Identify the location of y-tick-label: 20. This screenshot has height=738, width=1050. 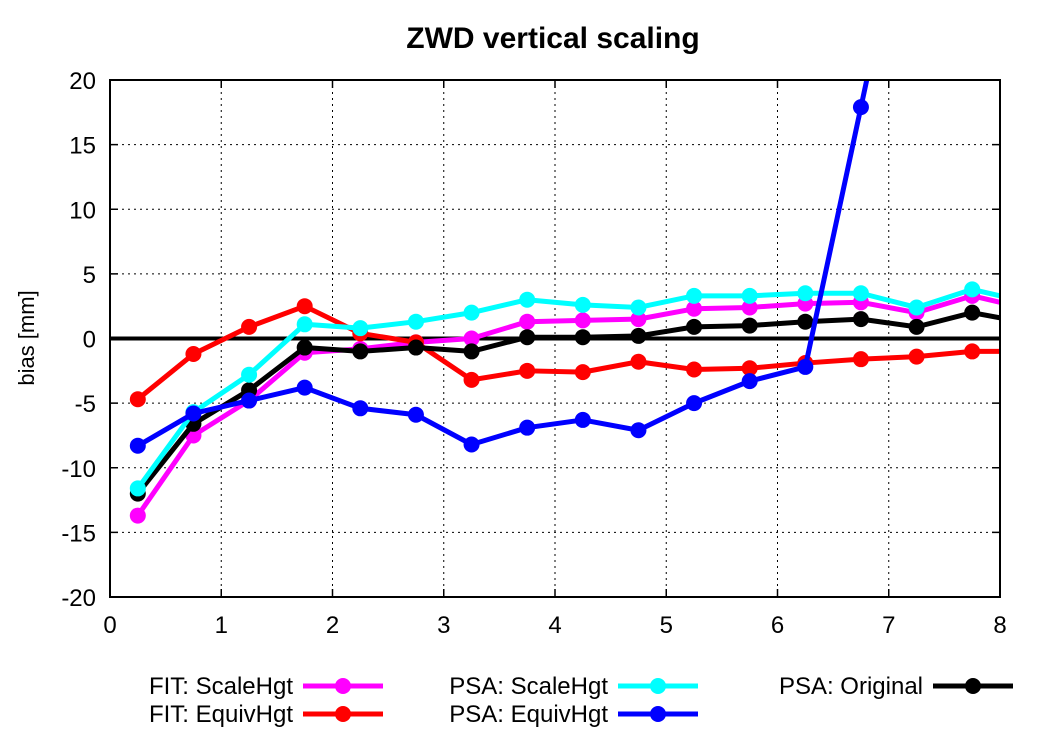
(82, 81).